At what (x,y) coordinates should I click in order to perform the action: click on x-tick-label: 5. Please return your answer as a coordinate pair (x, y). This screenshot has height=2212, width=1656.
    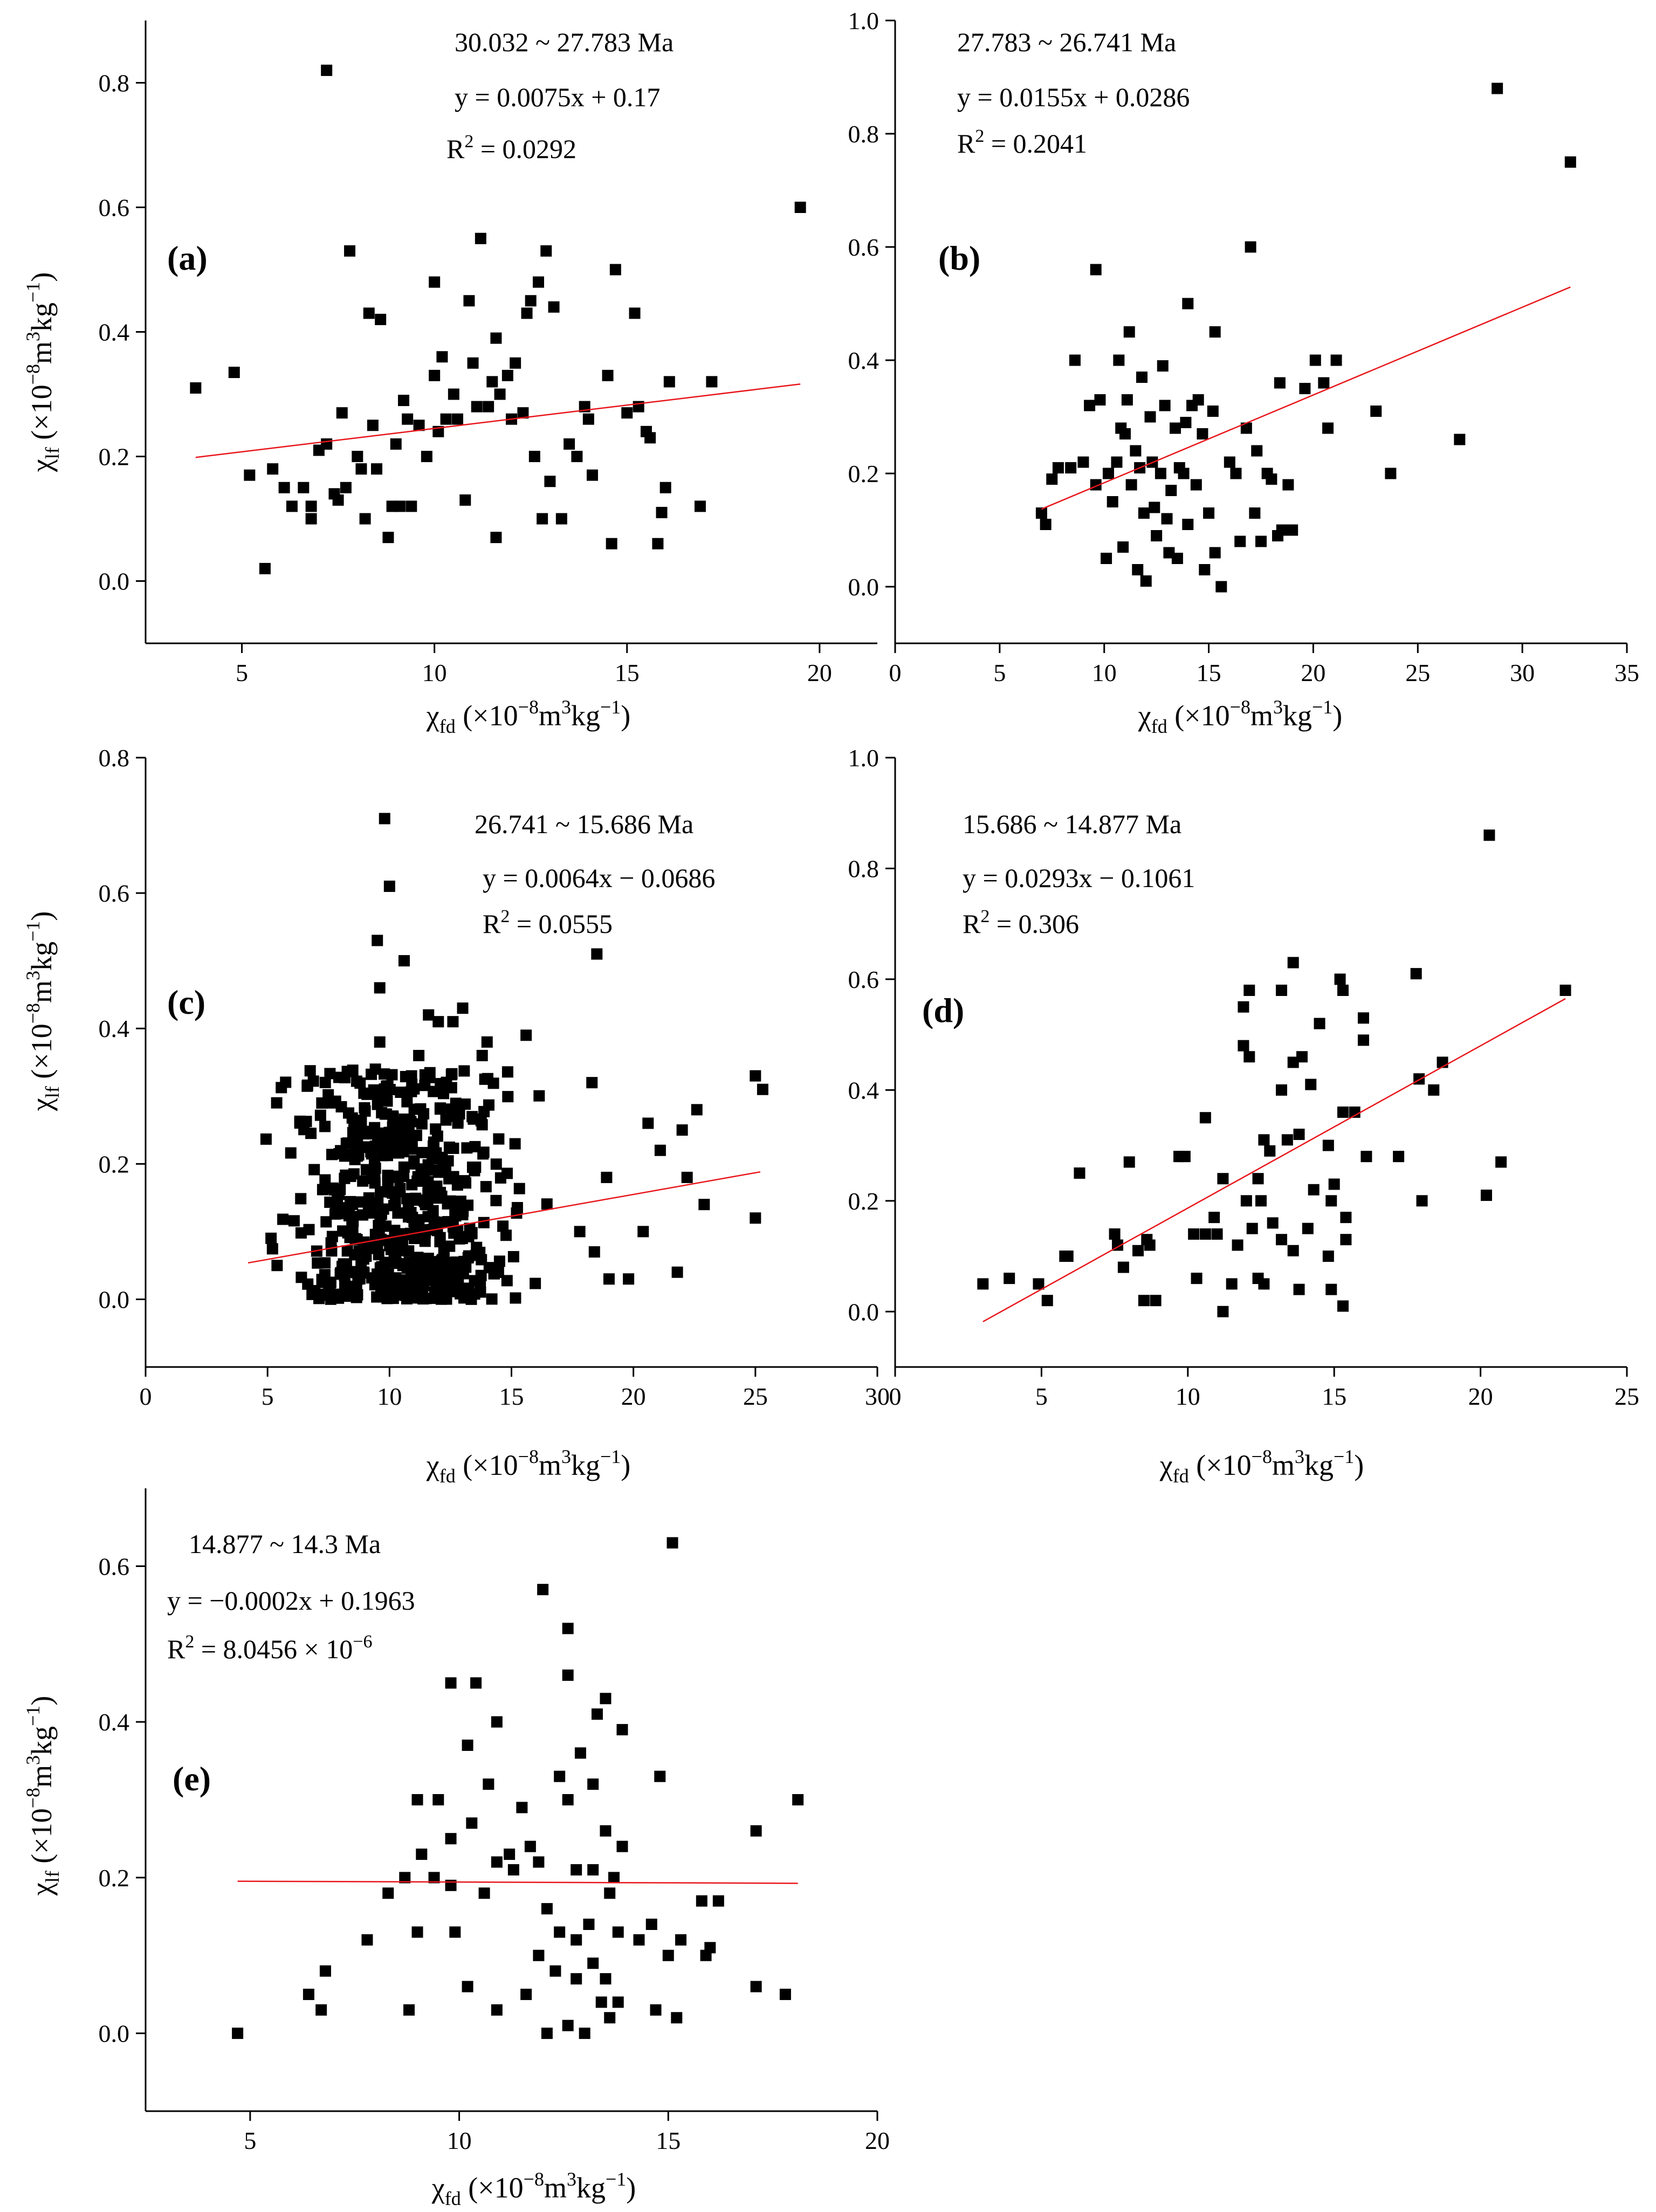
    Looking at the image, I should click on (999, 672).